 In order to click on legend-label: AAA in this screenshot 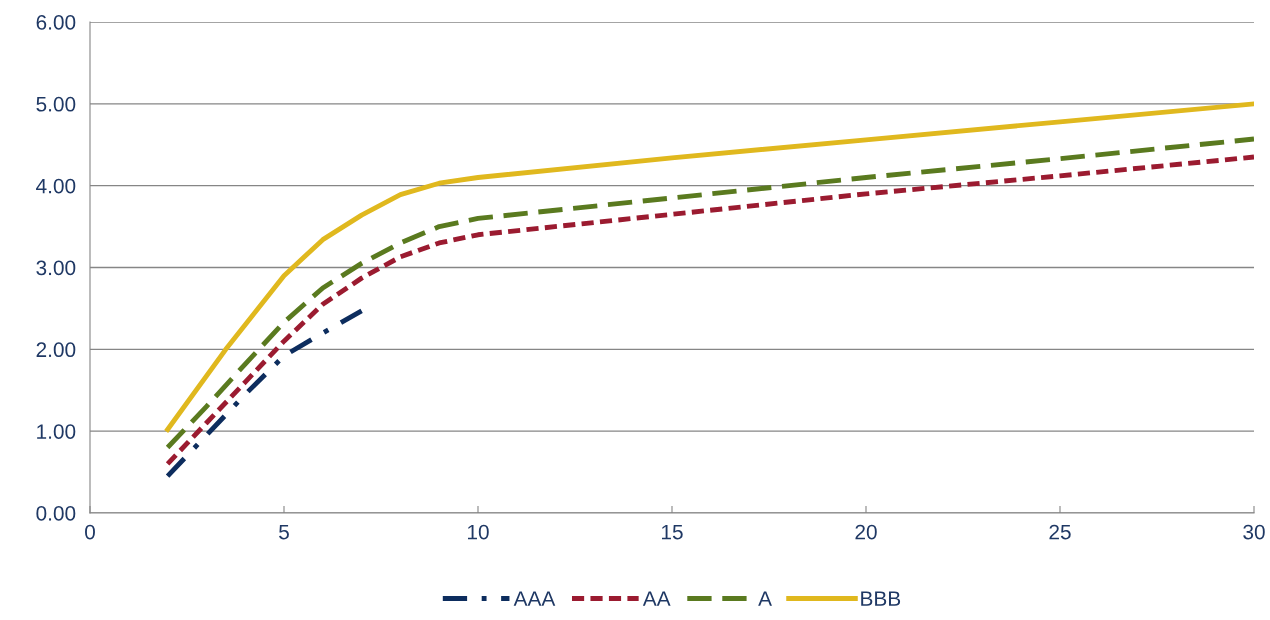, I will do `click(534, 598)`.